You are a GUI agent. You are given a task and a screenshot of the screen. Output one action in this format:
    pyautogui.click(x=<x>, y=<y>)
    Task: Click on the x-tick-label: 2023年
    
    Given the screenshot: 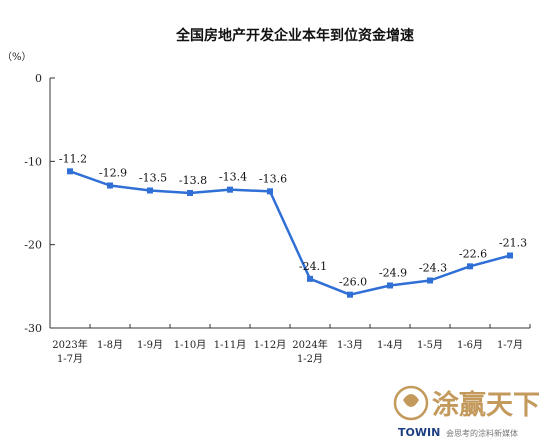 What is the action you would take?
    pyautogui.click(x=69, y=344)
    